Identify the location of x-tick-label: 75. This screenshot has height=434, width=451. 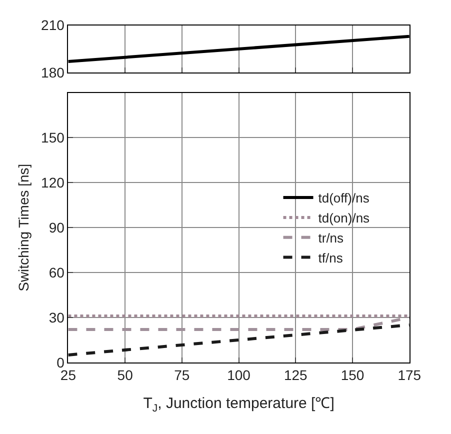
(182, 375).